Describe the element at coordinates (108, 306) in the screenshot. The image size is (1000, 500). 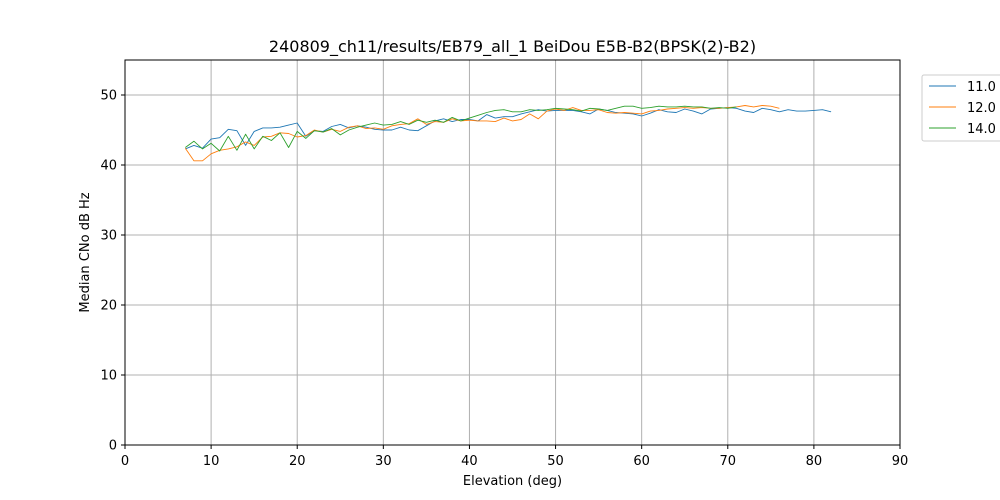
I see `y-tick-label: 20` at that location.